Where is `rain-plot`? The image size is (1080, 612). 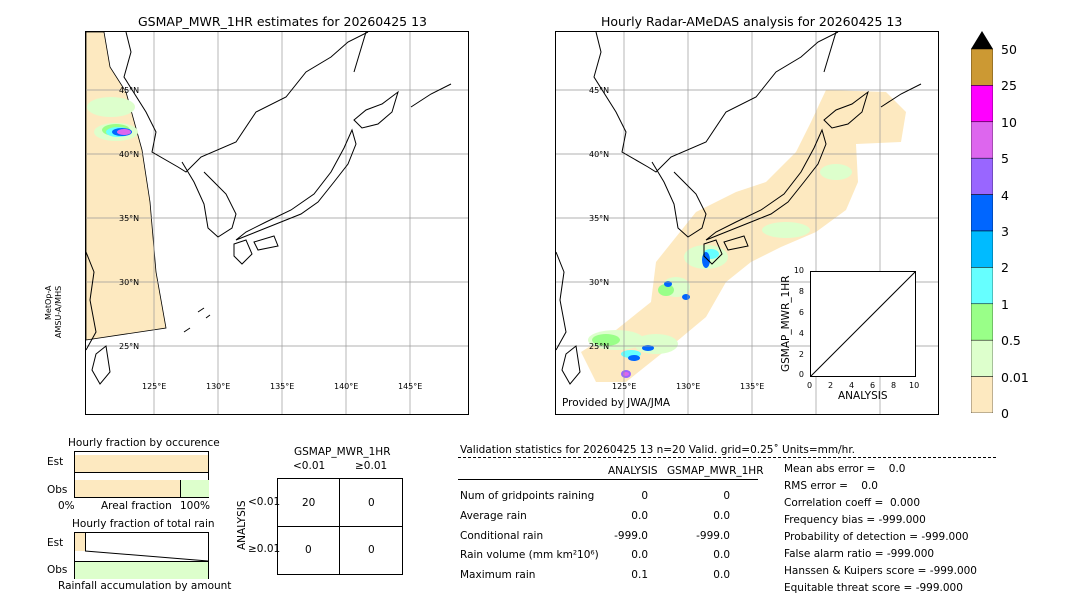 rain-plot is located at coordinates (141, 555).